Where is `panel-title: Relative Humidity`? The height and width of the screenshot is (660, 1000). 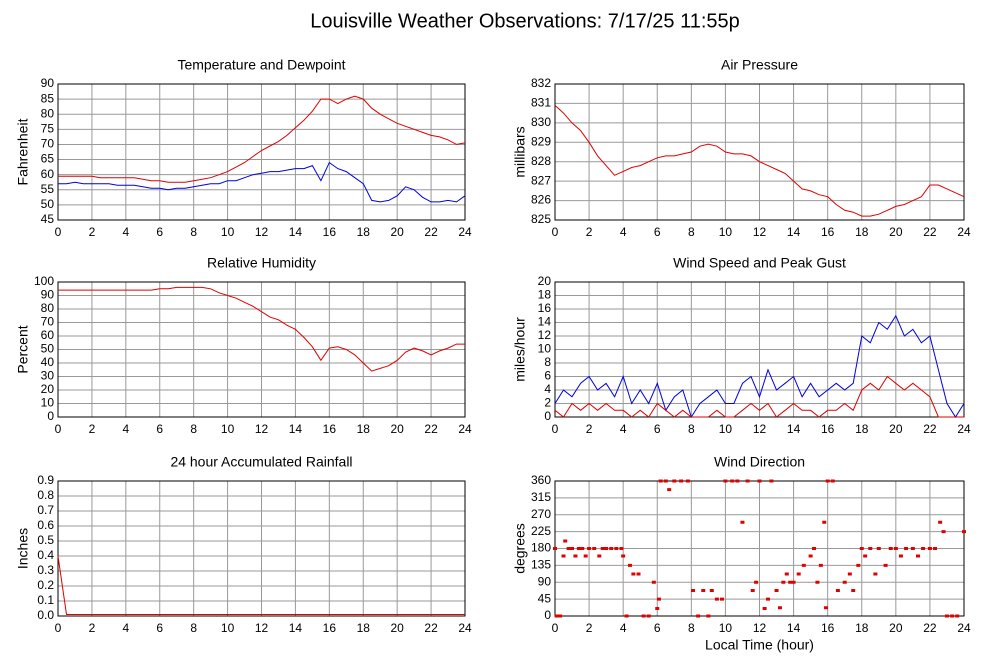 panel-title: Relative Humidity is located at coordinates (261, 263).